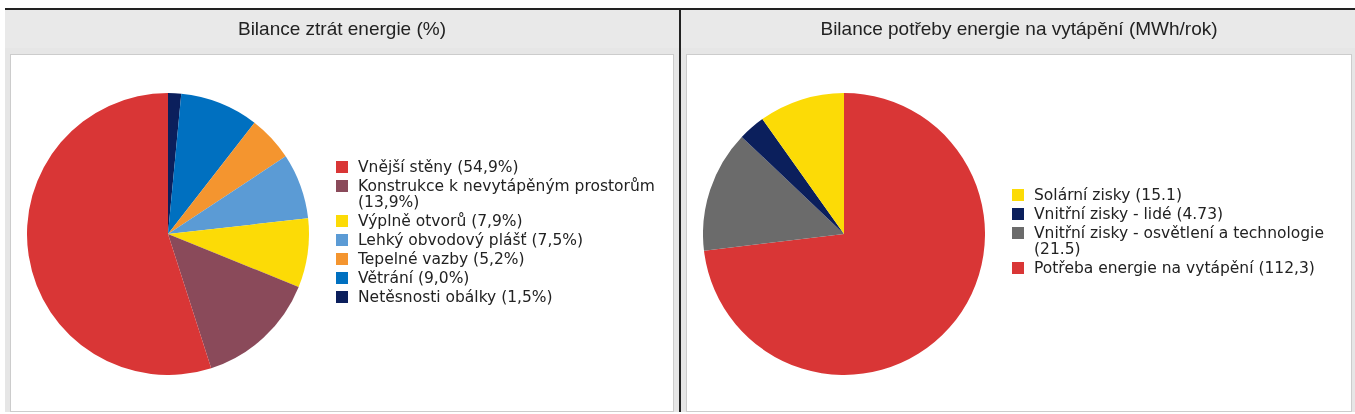  What do you see at coordinates (441, 258) in the screenshot?
I see `legend-label: Tepelné vazby (5,2%)` at bounding box center [441, 258].